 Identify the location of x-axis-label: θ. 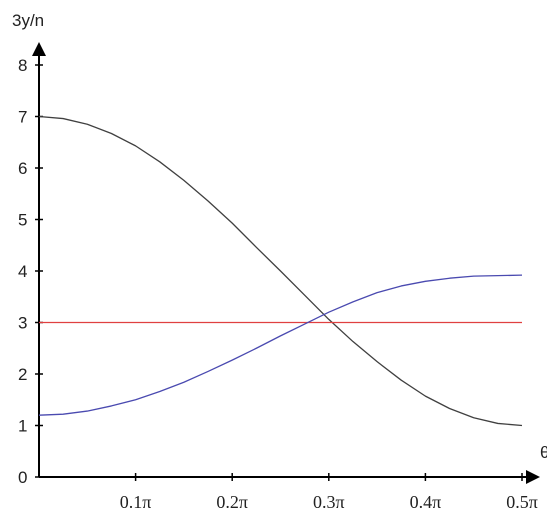
(543, 452).